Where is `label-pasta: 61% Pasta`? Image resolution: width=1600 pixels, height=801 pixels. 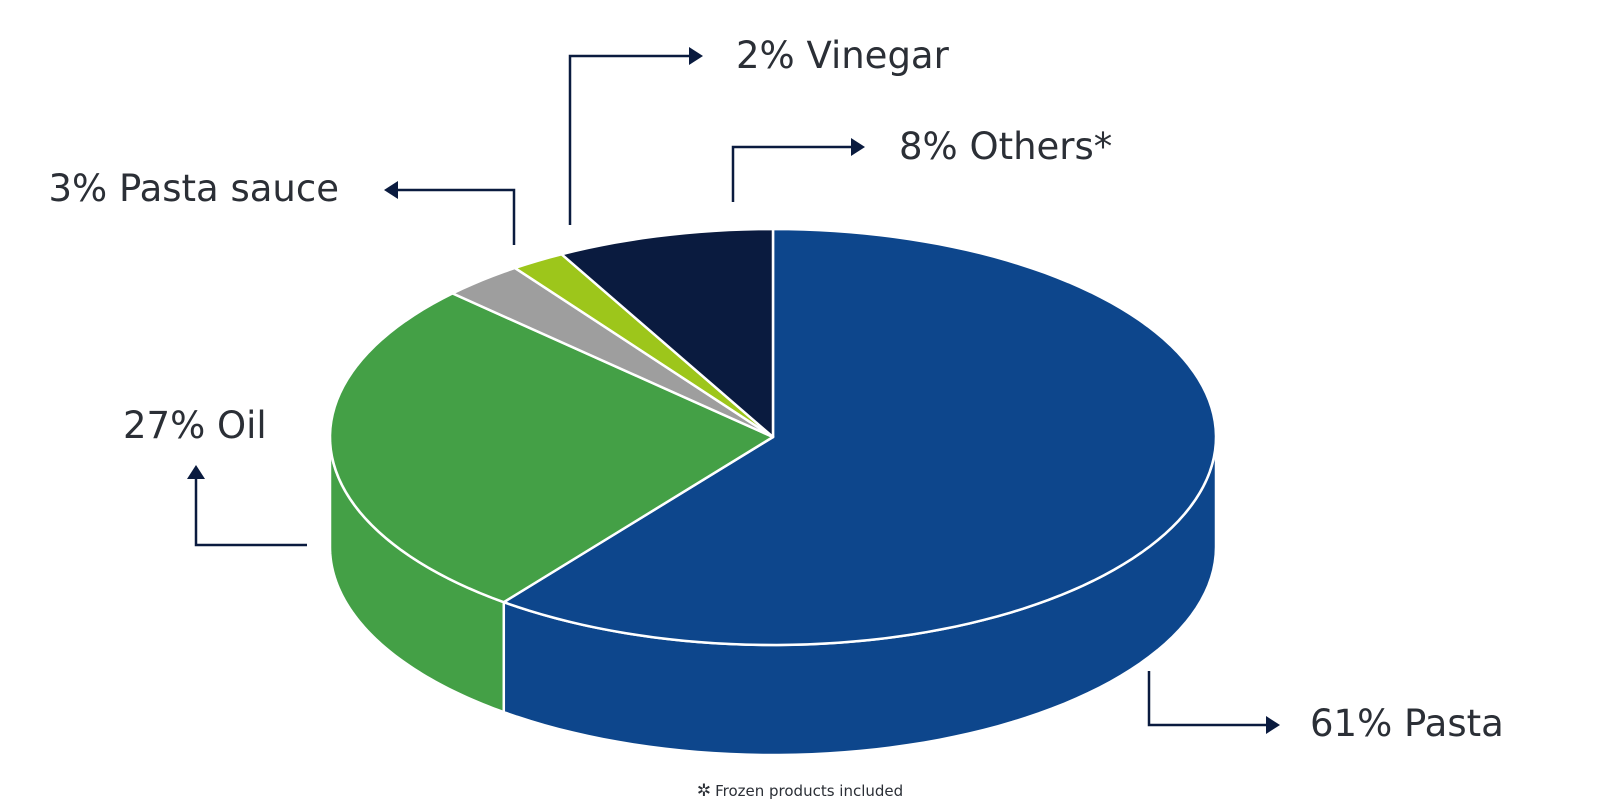 label-pasta: 61% Pasta is located at coordinates (1407, 723).